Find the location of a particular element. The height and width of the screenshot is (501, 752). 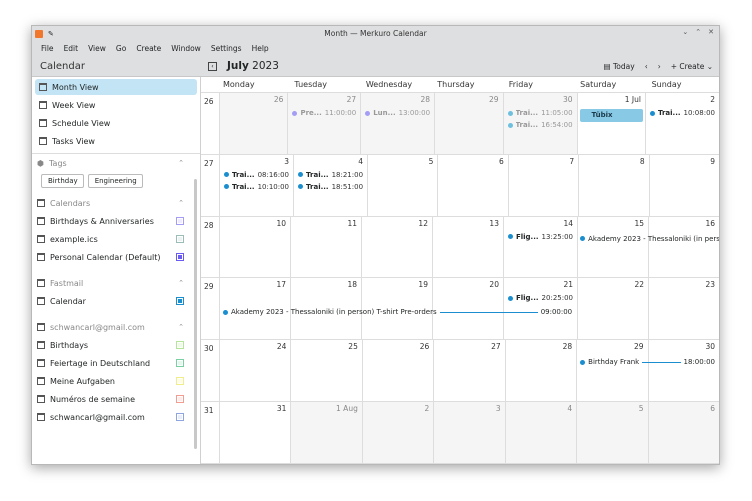

day-cell: 20 is located at coordinates (467, 309).